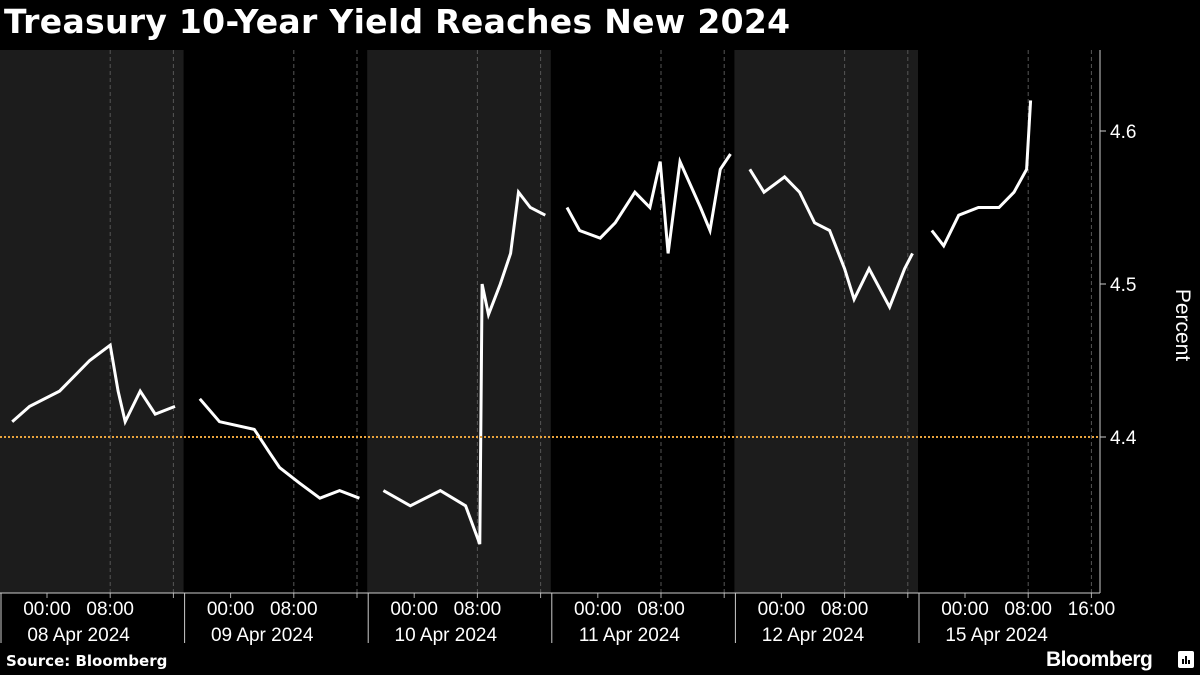  Describe the element at coordinates (1123, 438) in the screenshot. I see `y-tick-label: 4.4` at that location.